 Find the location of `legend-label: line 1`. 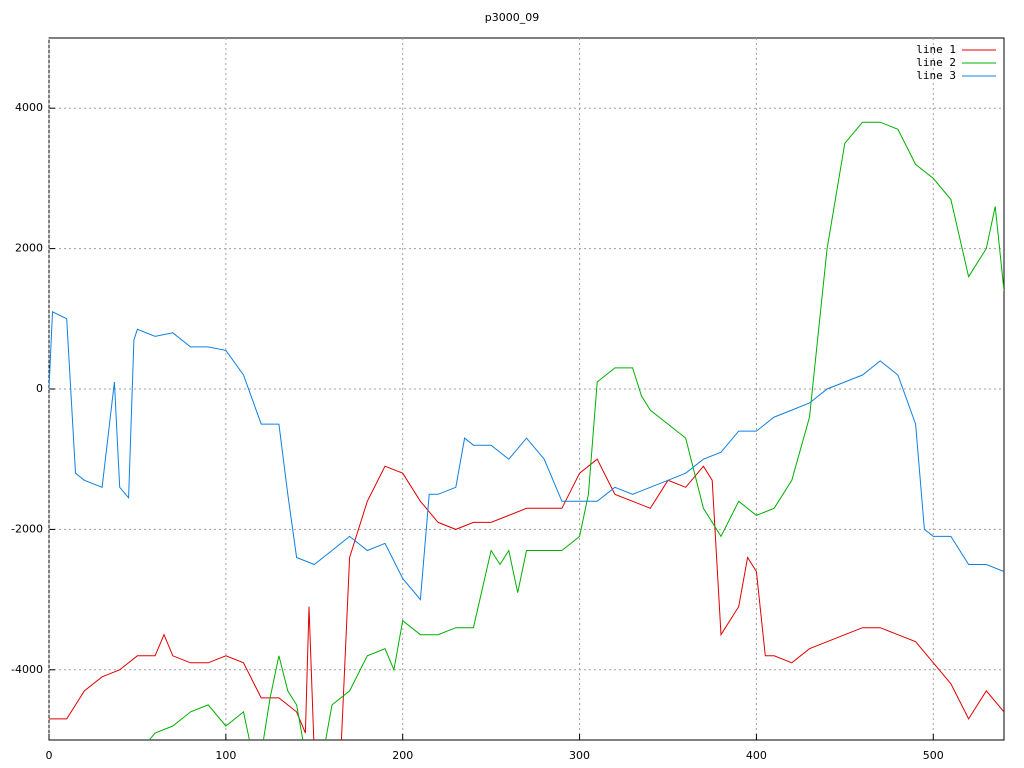

legend-label: line 1 is located at coordinates (936, 49).